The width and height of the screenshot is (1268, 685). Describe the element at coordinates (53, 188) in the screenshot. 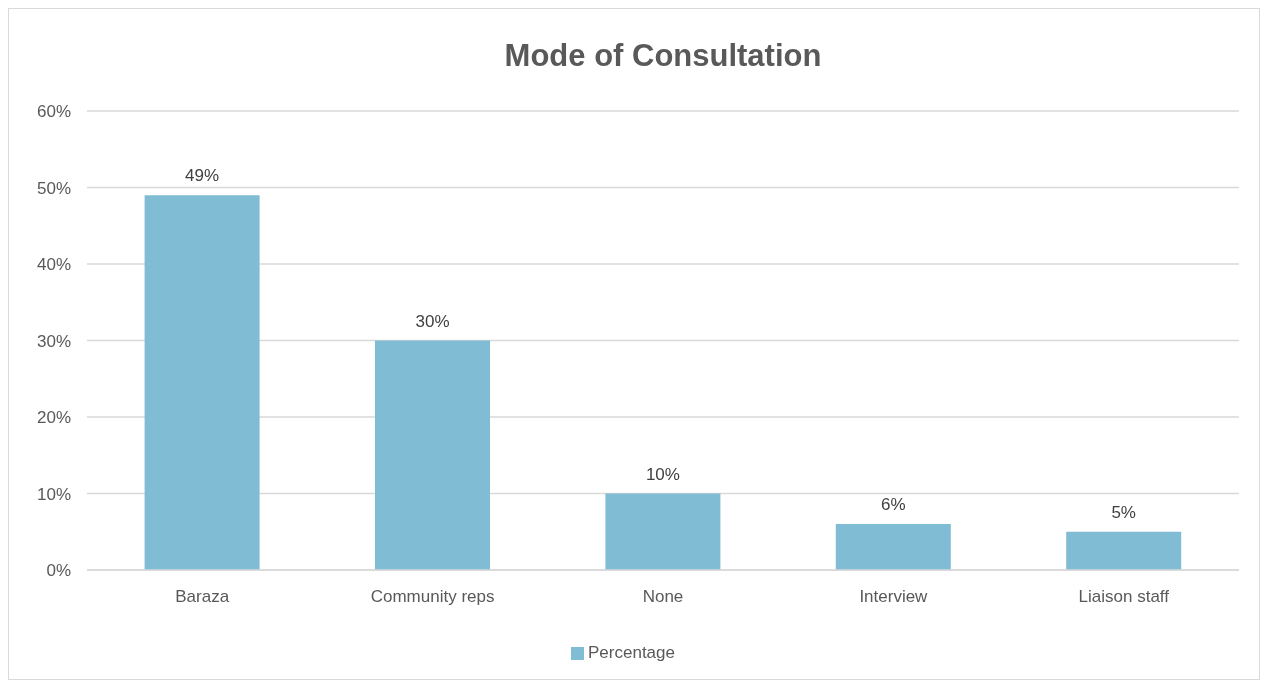

I see `y-tick-label: 50%` at that location.